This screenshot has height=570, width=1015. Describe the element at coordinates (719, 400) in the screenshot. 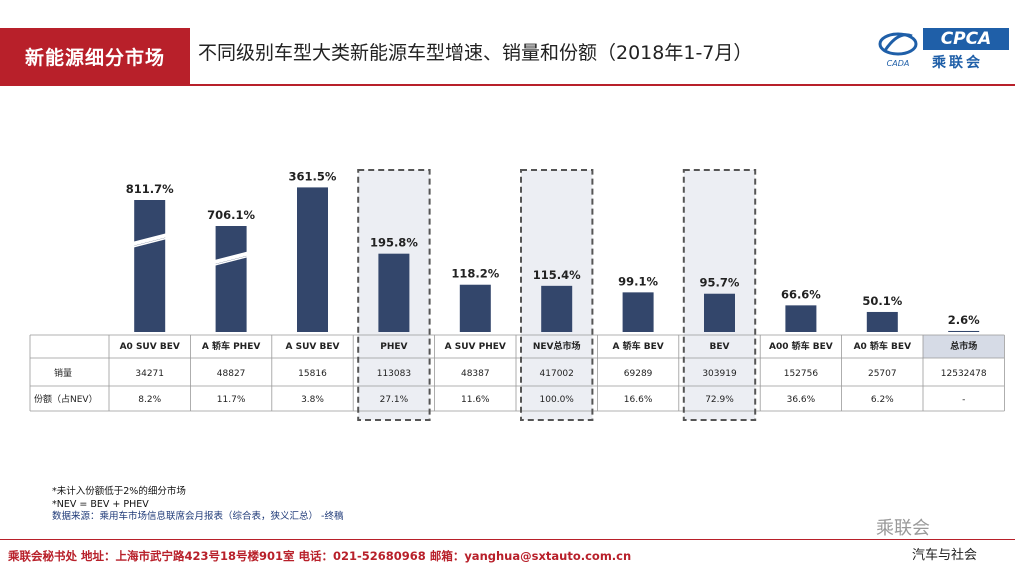

I see `table-share-cell: 72.9%` at that location.